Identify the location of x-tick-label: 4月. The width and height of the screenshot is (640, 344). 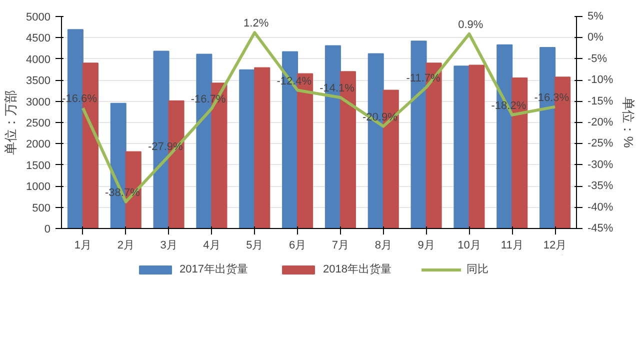
(211, 246).